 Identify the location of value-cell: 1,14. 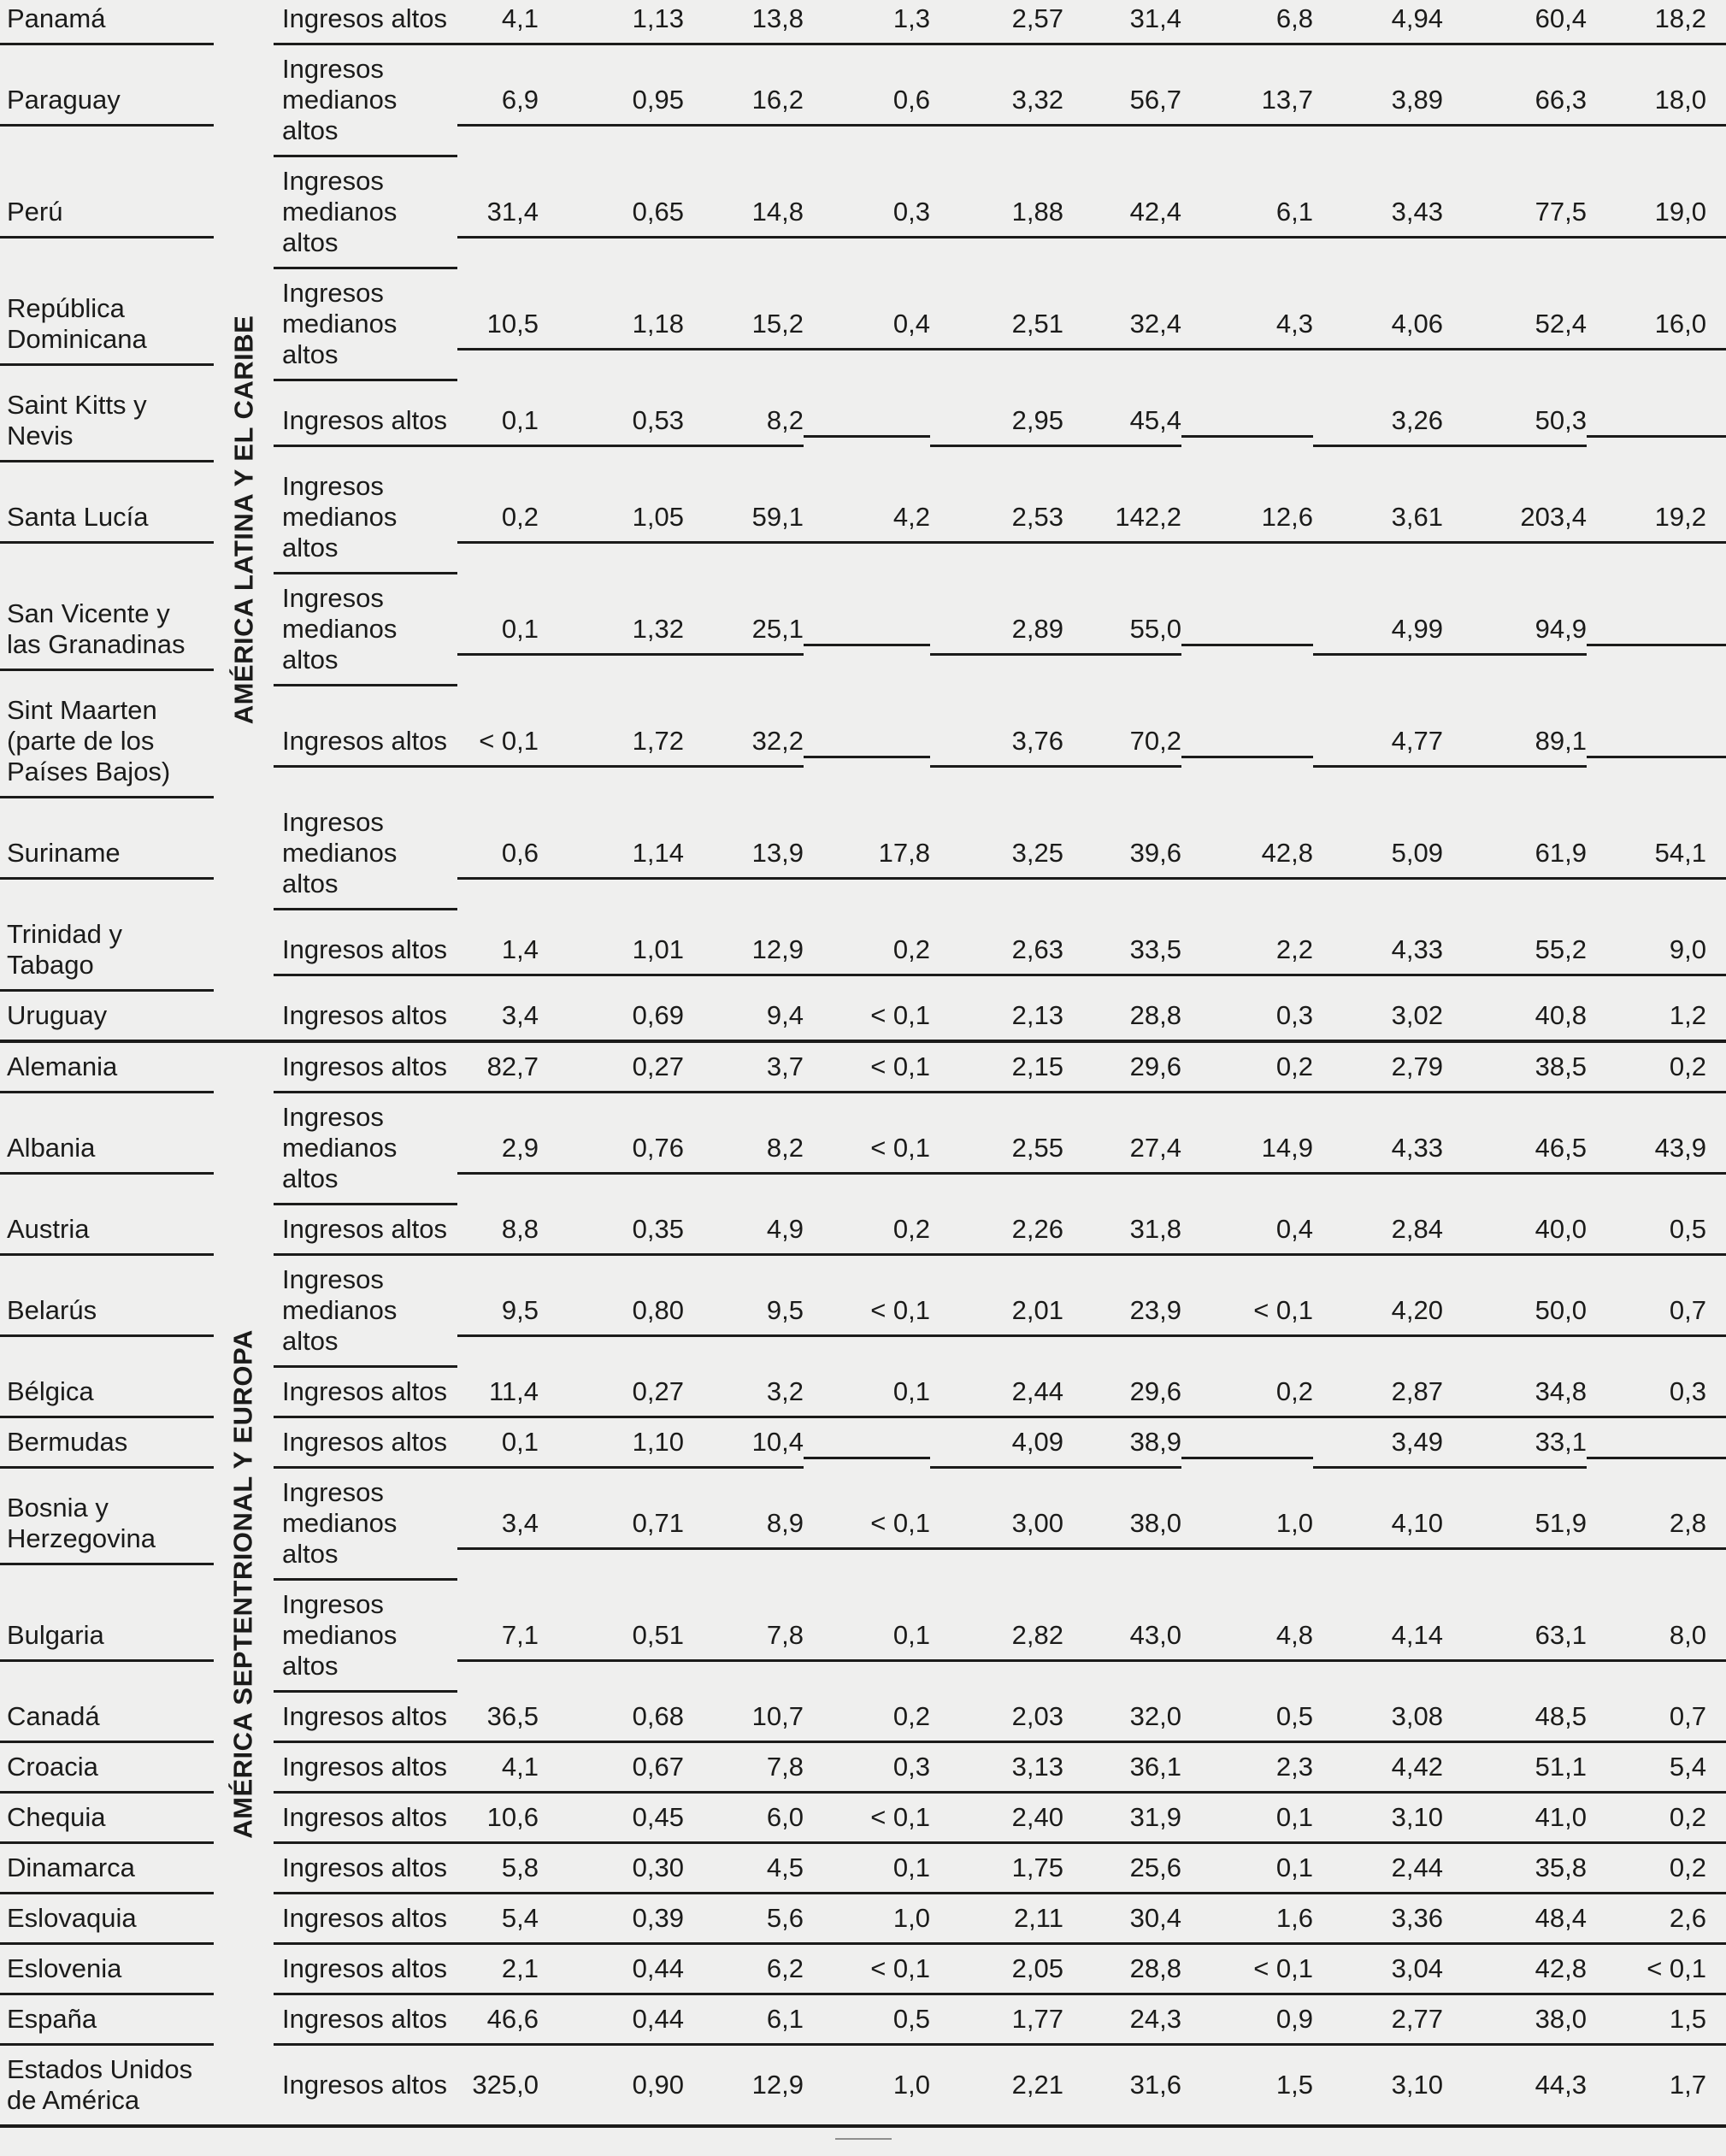
(611, 854).